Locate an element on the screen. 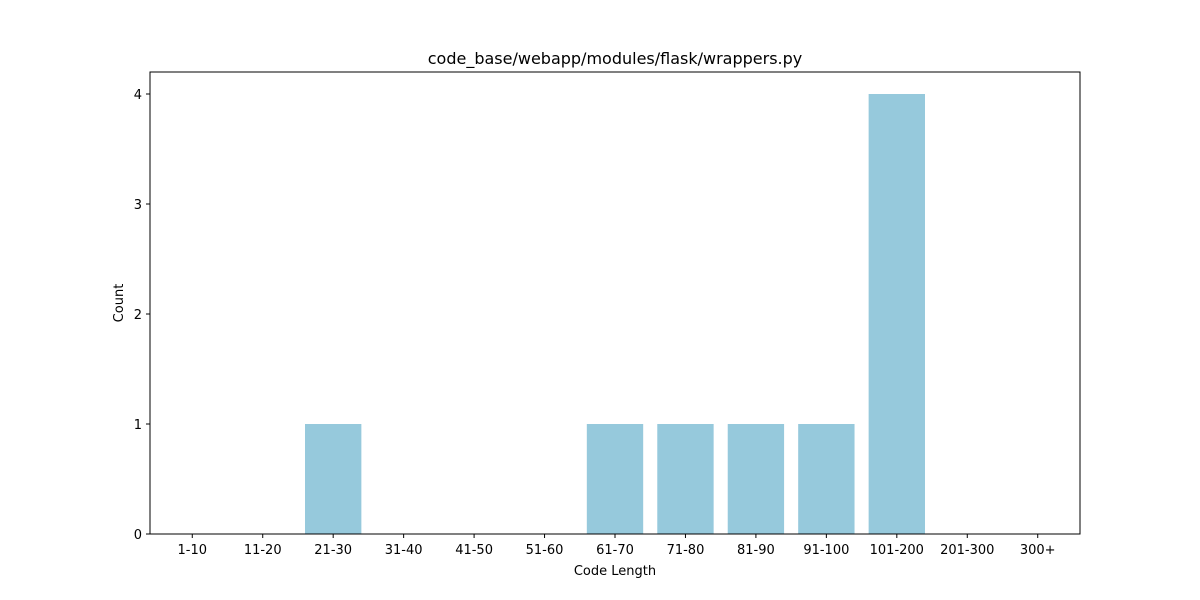 The height and width of the screenshot is (600, 1200). x-tick-label: 41-50 is located at coordinates (474, 550).